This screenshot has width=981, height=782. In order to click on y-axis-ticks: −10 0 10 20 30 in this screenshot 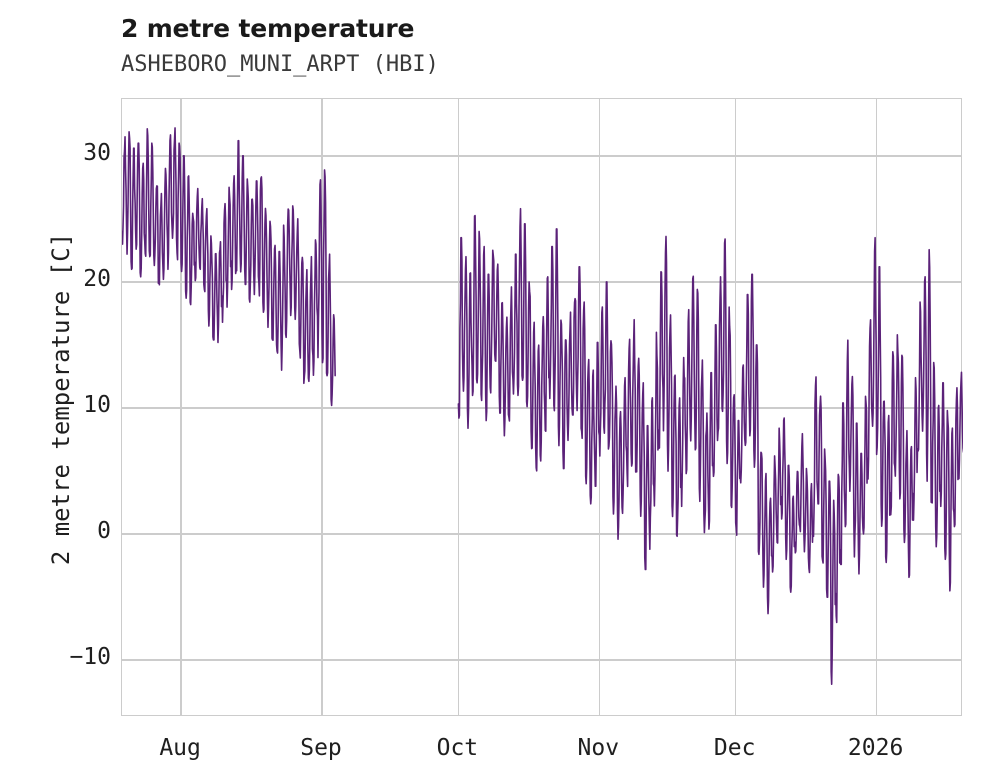, I will do `click(59, 407)`.